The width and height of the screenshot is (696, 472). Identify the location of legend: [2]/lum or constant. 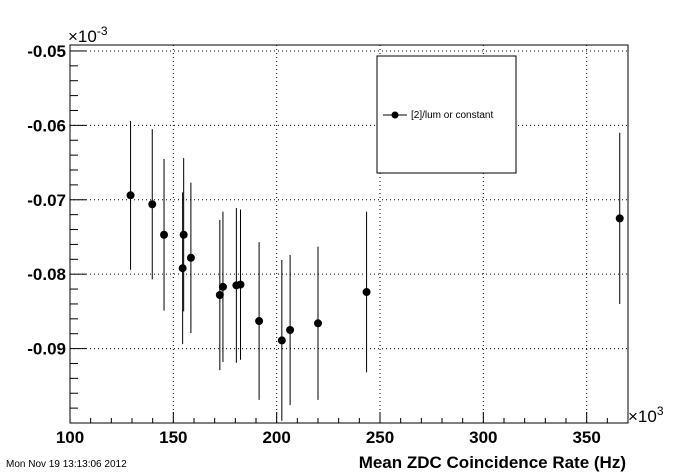
(446, 114).